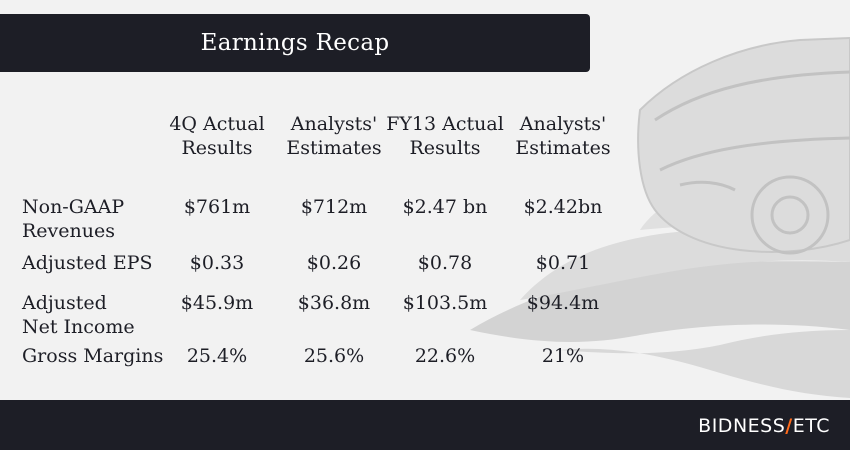 This screenshot has height=450, width=850. Describe the element at coordinates (87, 263) in the screenshot. I see `row-label: Adjusted EPS` at that location.